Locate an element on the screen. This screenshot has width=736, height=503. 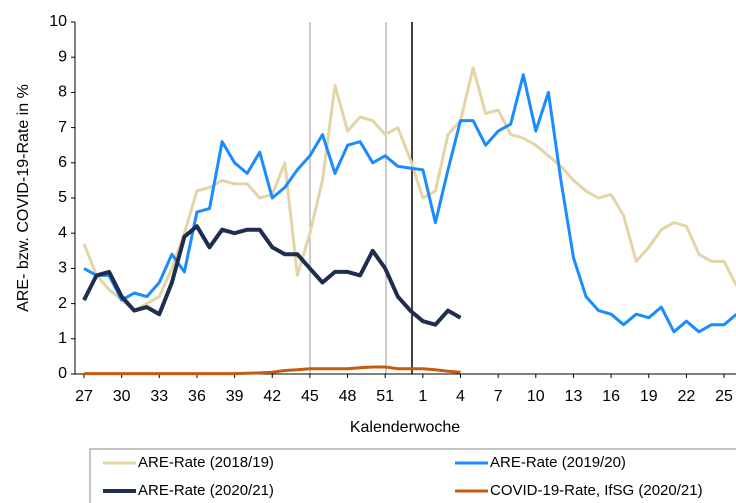
y-tick-label: 10 is located at coordinates (58, 21).